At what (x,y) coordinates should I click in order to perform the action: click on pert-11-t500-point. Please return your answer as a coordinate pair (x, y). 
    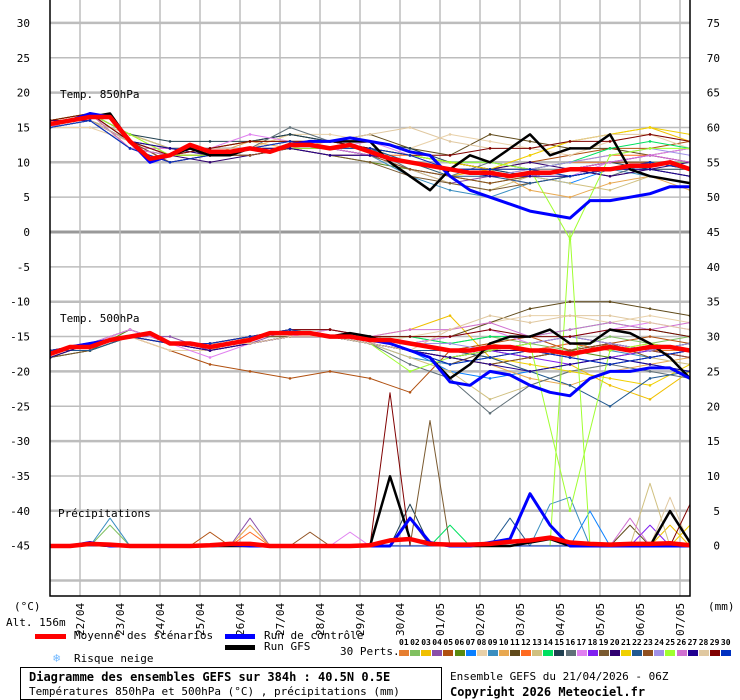
    Looking at the image, I should click on (570, 302).